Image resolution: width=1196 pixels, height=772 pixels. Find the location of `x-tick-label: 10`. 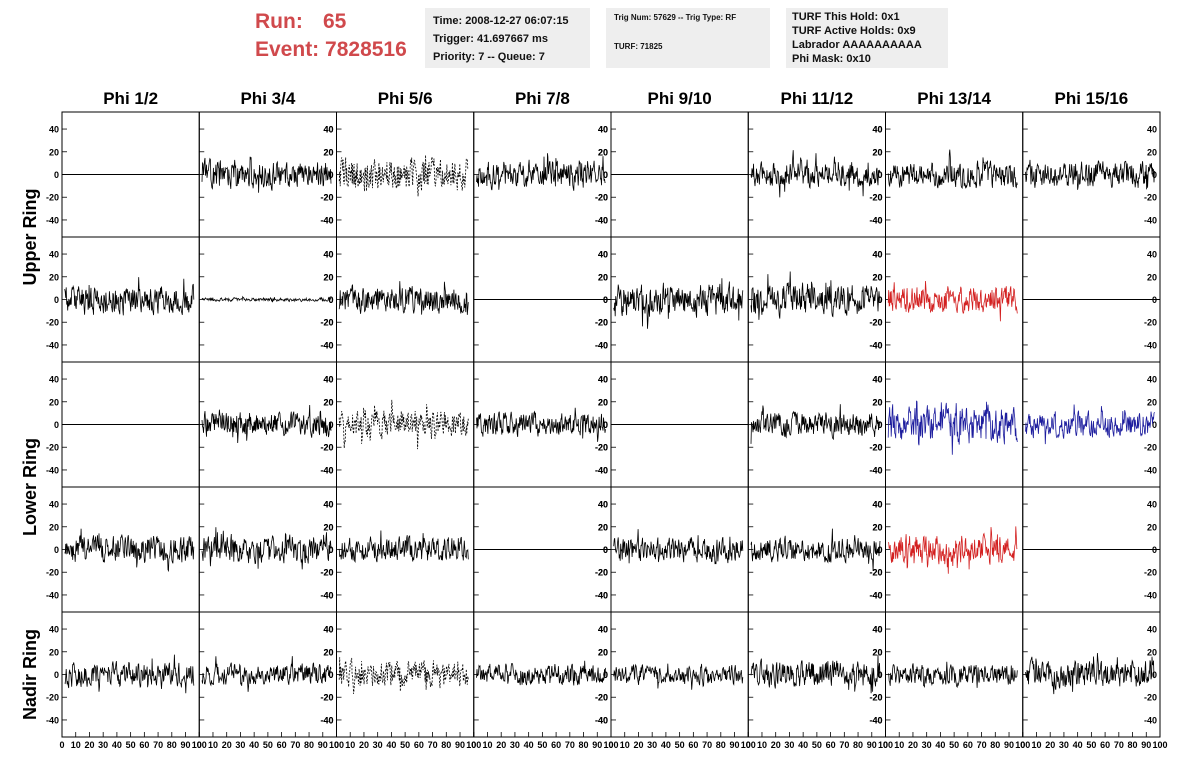

x-tick-label: 10 is located at coordinates (76, 745).